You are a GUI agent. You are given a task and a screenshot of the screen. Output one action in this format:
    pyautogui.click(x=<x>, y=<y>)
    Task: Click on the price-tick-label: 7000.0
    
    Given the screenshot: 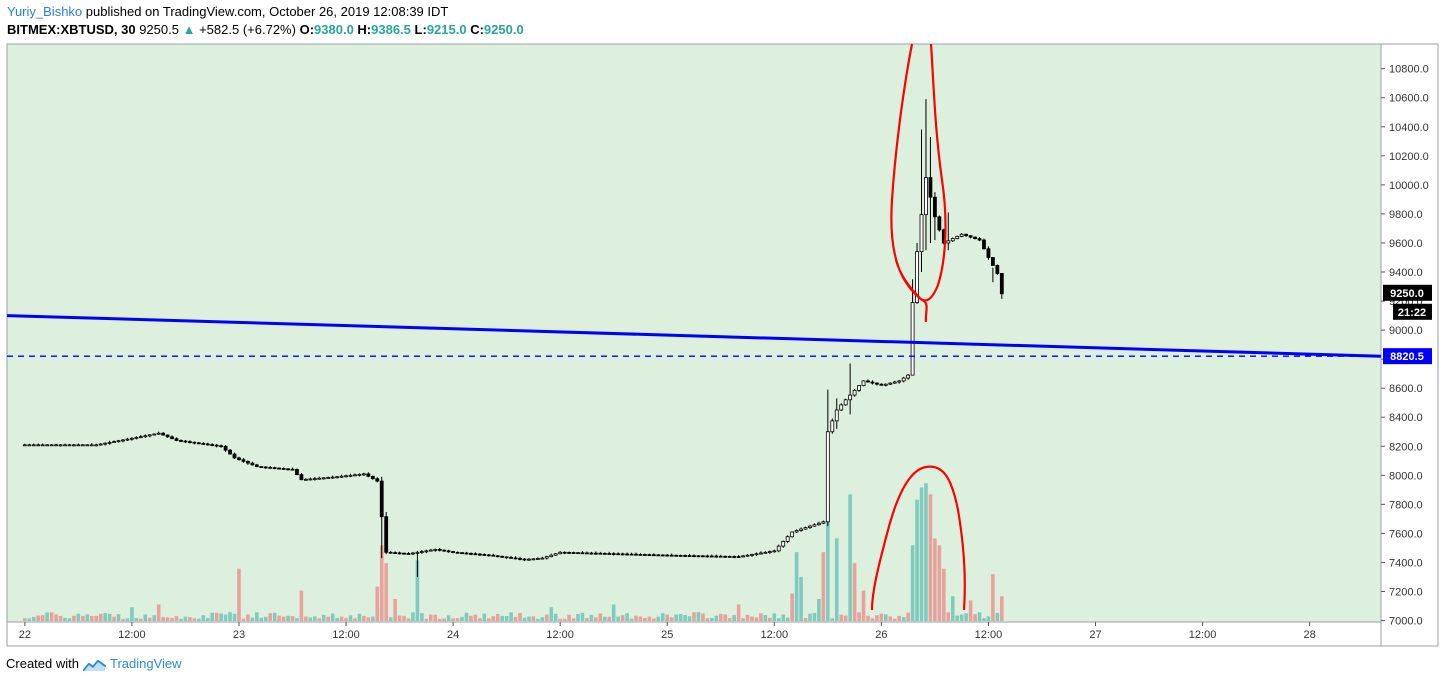 What is the action you would take?
    pyautogui.click(x=1406, y=622)
    